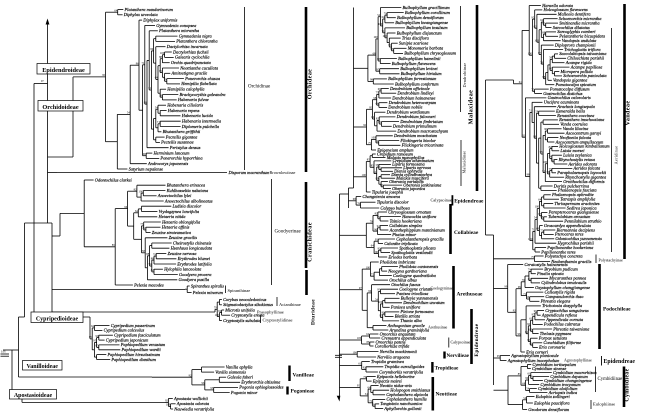  What do you see at coordinates (412, 252) in the screenshot?
I see `svg-text: Spathoglottis vestlandii` at bounding box center [412, 252].